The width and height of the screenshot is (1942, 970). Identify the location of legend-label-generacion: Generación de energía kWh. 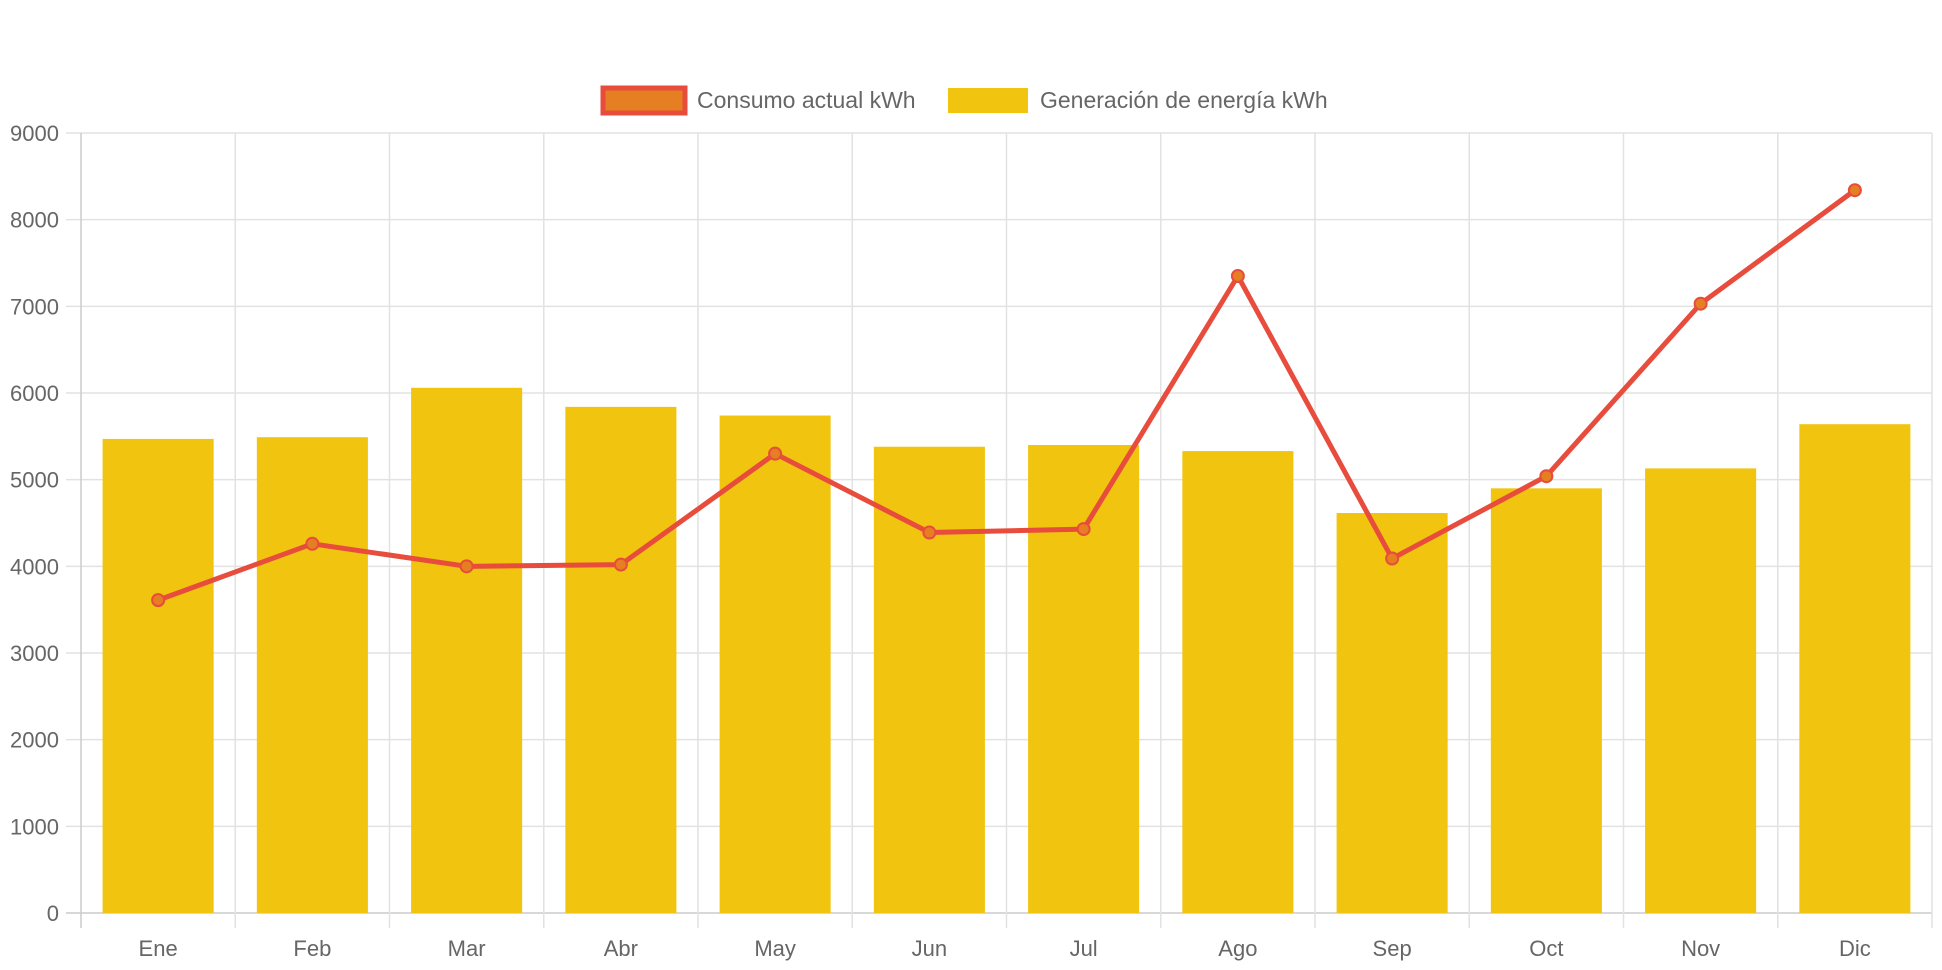
(1184, 100).